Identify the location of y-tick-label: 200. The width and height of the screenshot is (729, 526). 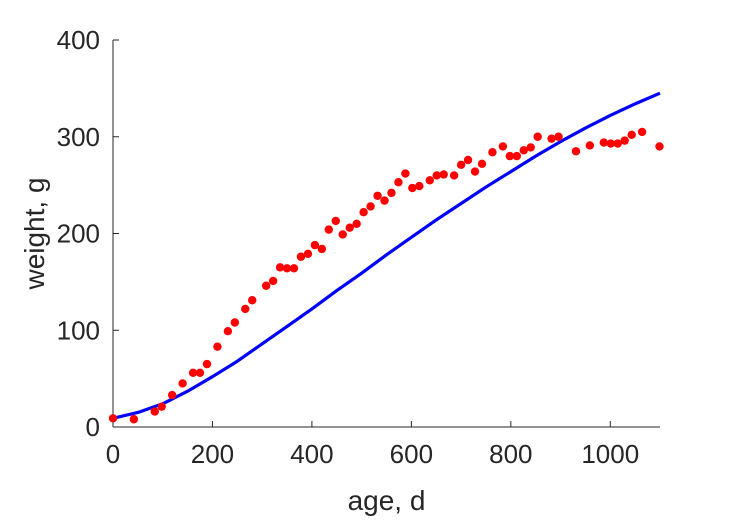
(78, 234).